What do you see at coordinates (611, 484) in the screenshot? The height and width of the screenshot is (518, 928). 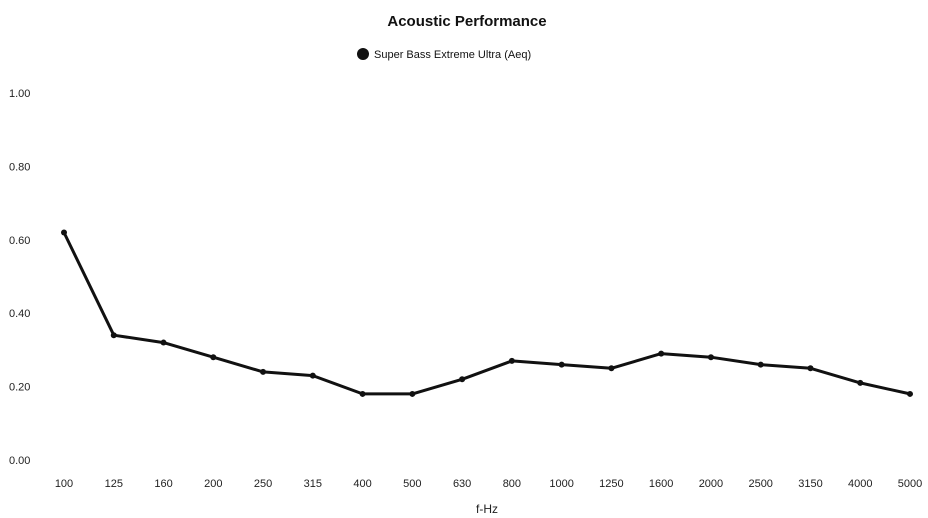 I see `x-tick-label: 1250` at bounding box center [611, 484].